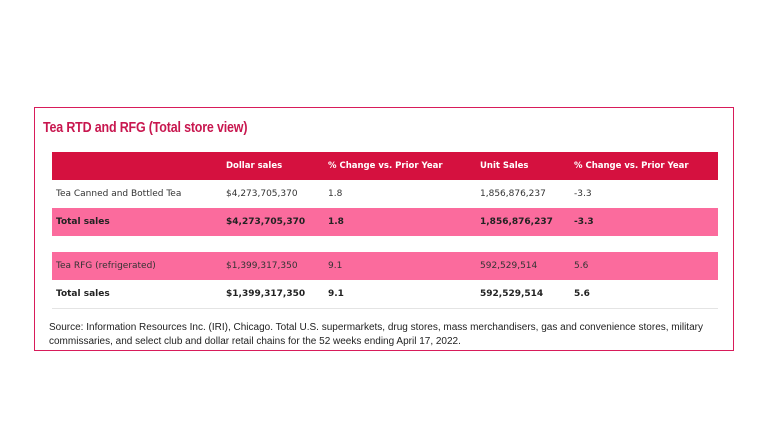 This screenshot has width=770, height=434. What do you see at coordinates (119, 194) in the screenshot?
I see `table-cell: Tea Canned and Bottled Tea` at bounding box center [119, 194].